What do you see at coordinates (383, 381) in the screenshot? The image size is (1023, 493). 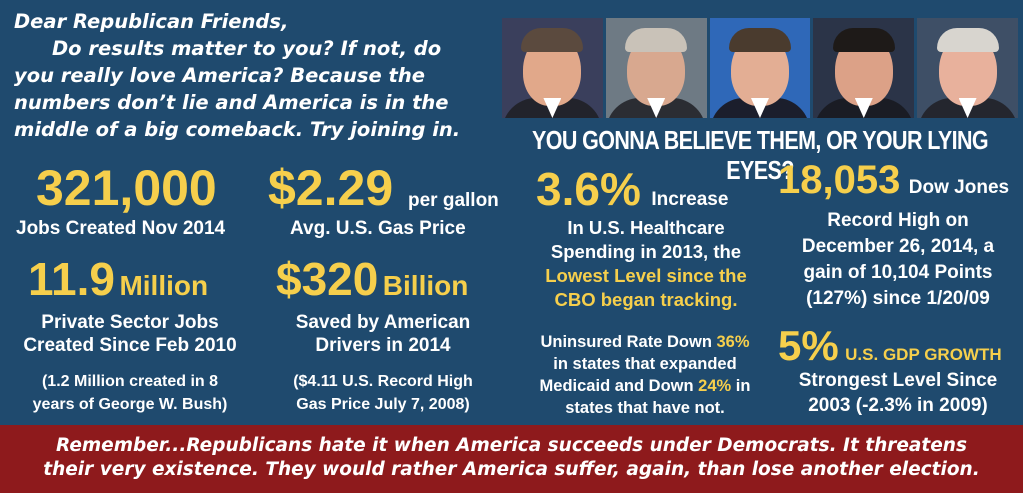 I see `savings-note-line: ($4.11 U.S. Record High` at bounding box center [383, 381].